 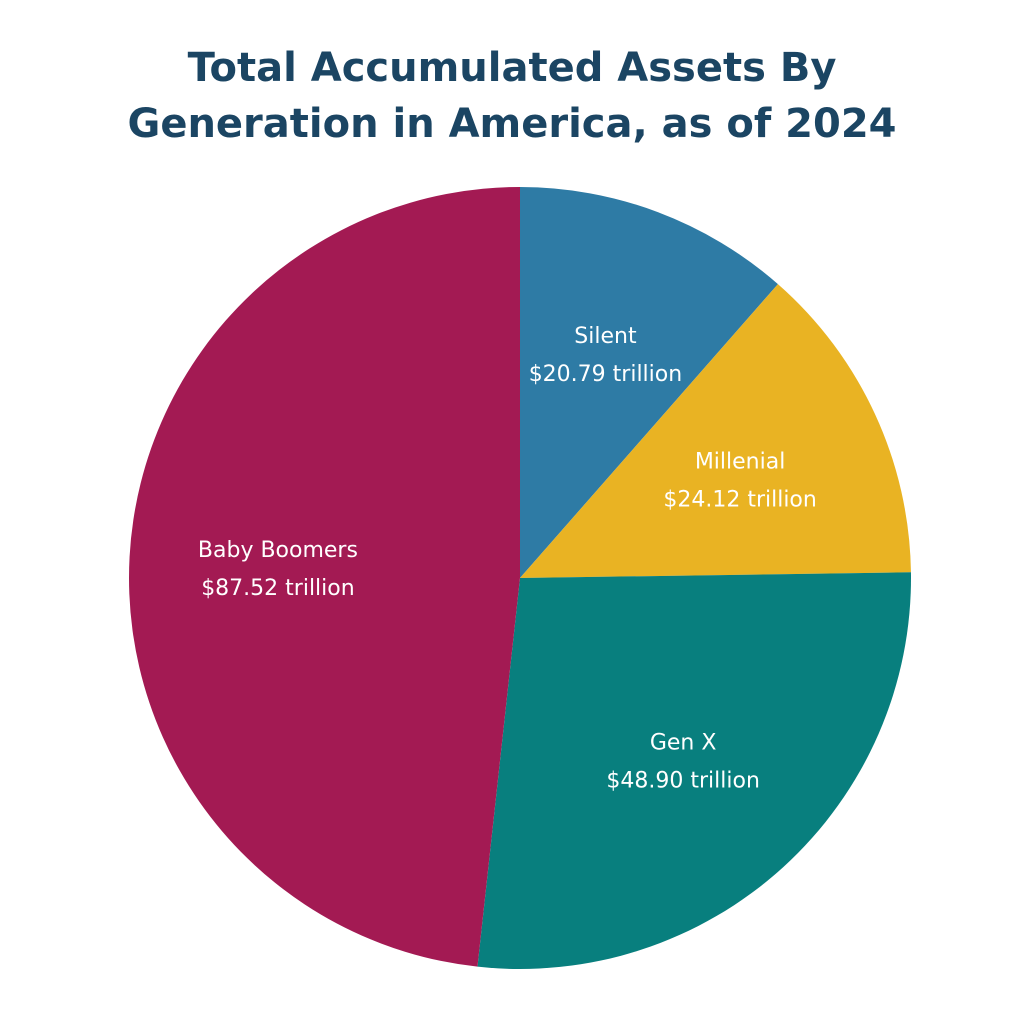 What do you see at coordinates (740, 499) in the screenshot?
I see `slice-value-label-millenial: $24.12 trillion` at bounding box center [740, 499].